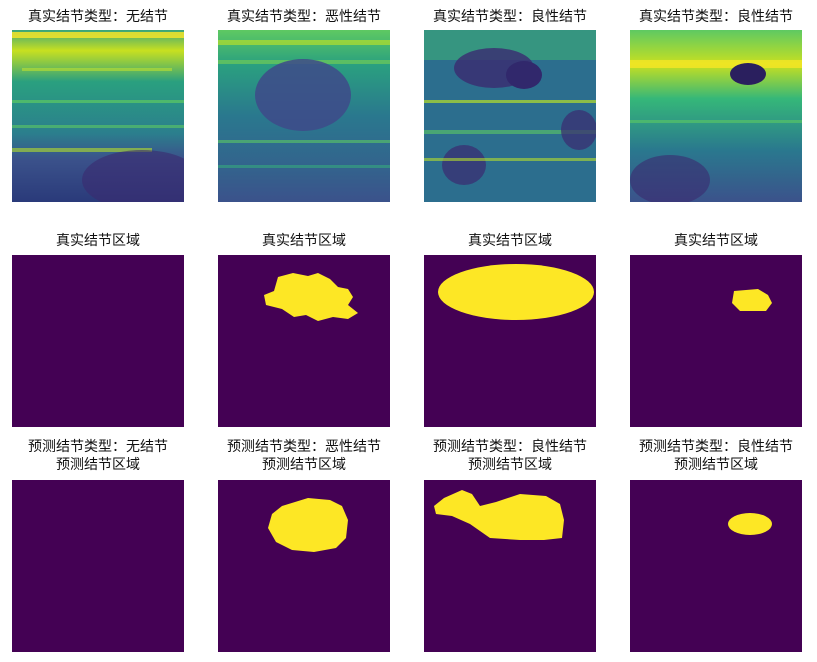 Image resolution: width=817 pixels, height=662 pixels. I want to click on panel-title-line1: 预测结节类型：无结节, so click(102, 447).